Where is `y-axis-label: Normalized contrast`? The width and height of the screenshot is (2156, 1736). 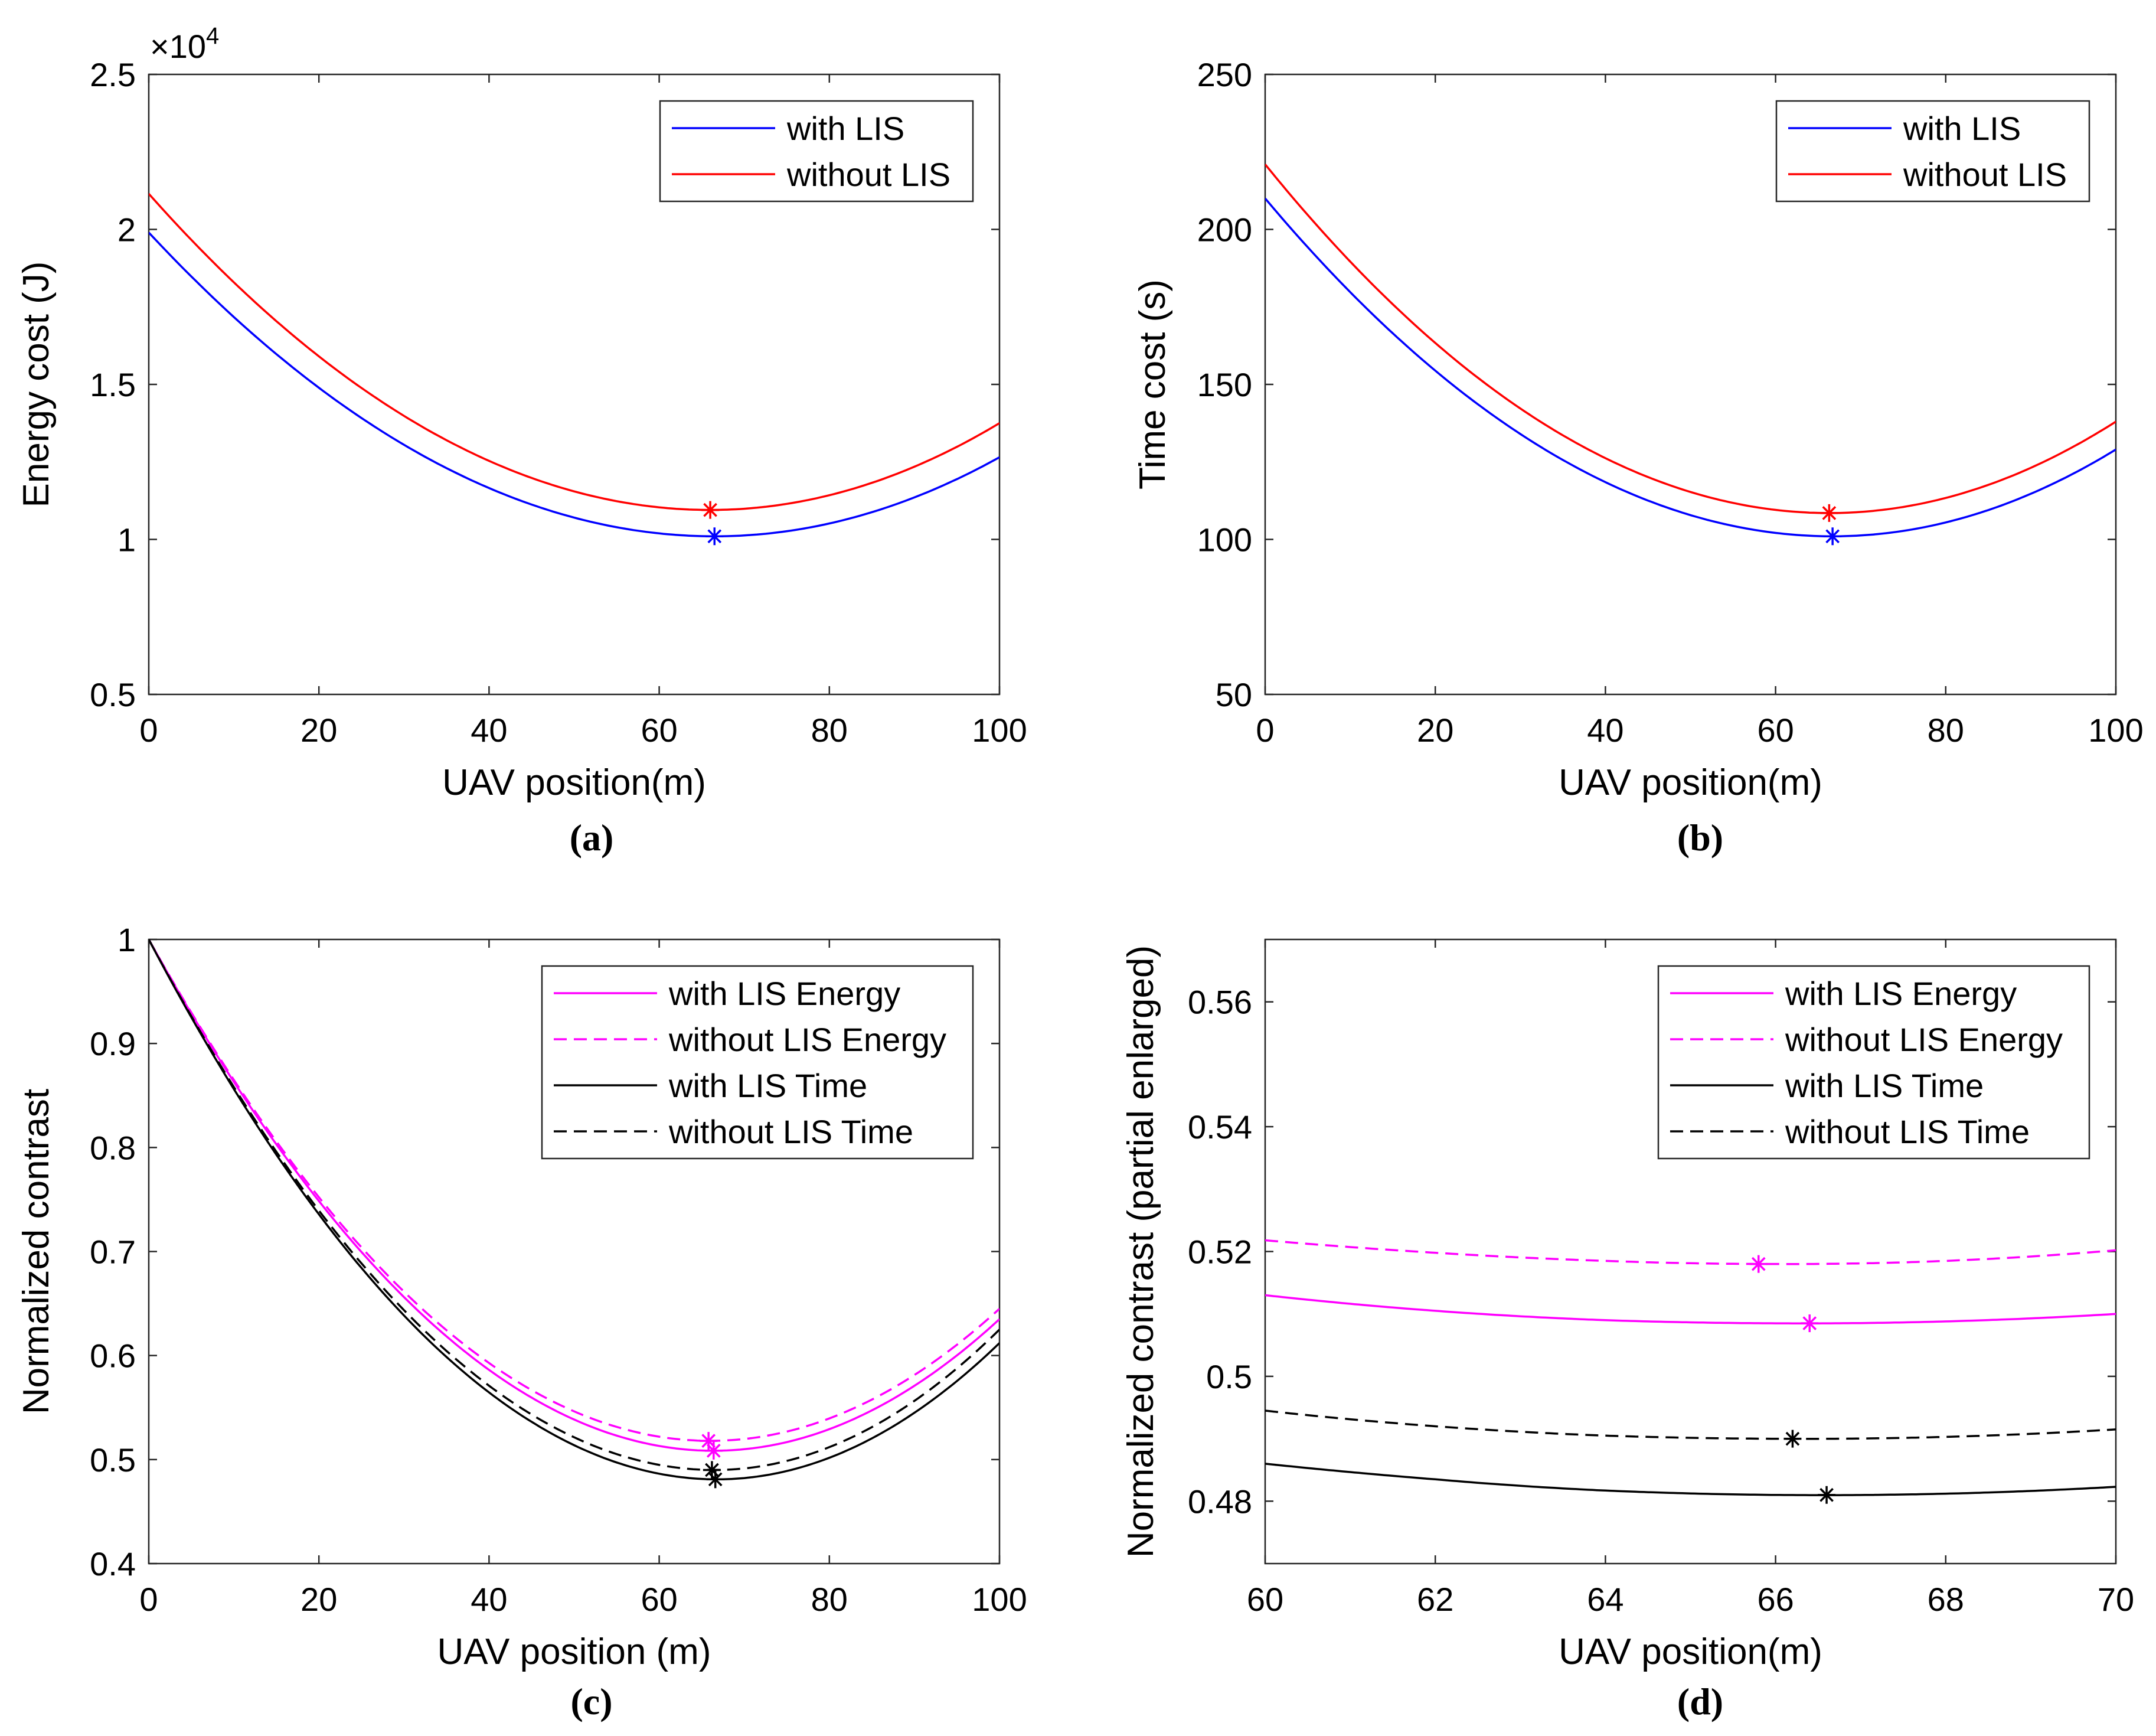
y-axis-label: Normalized contrast is located at coordinates (36, 1252).